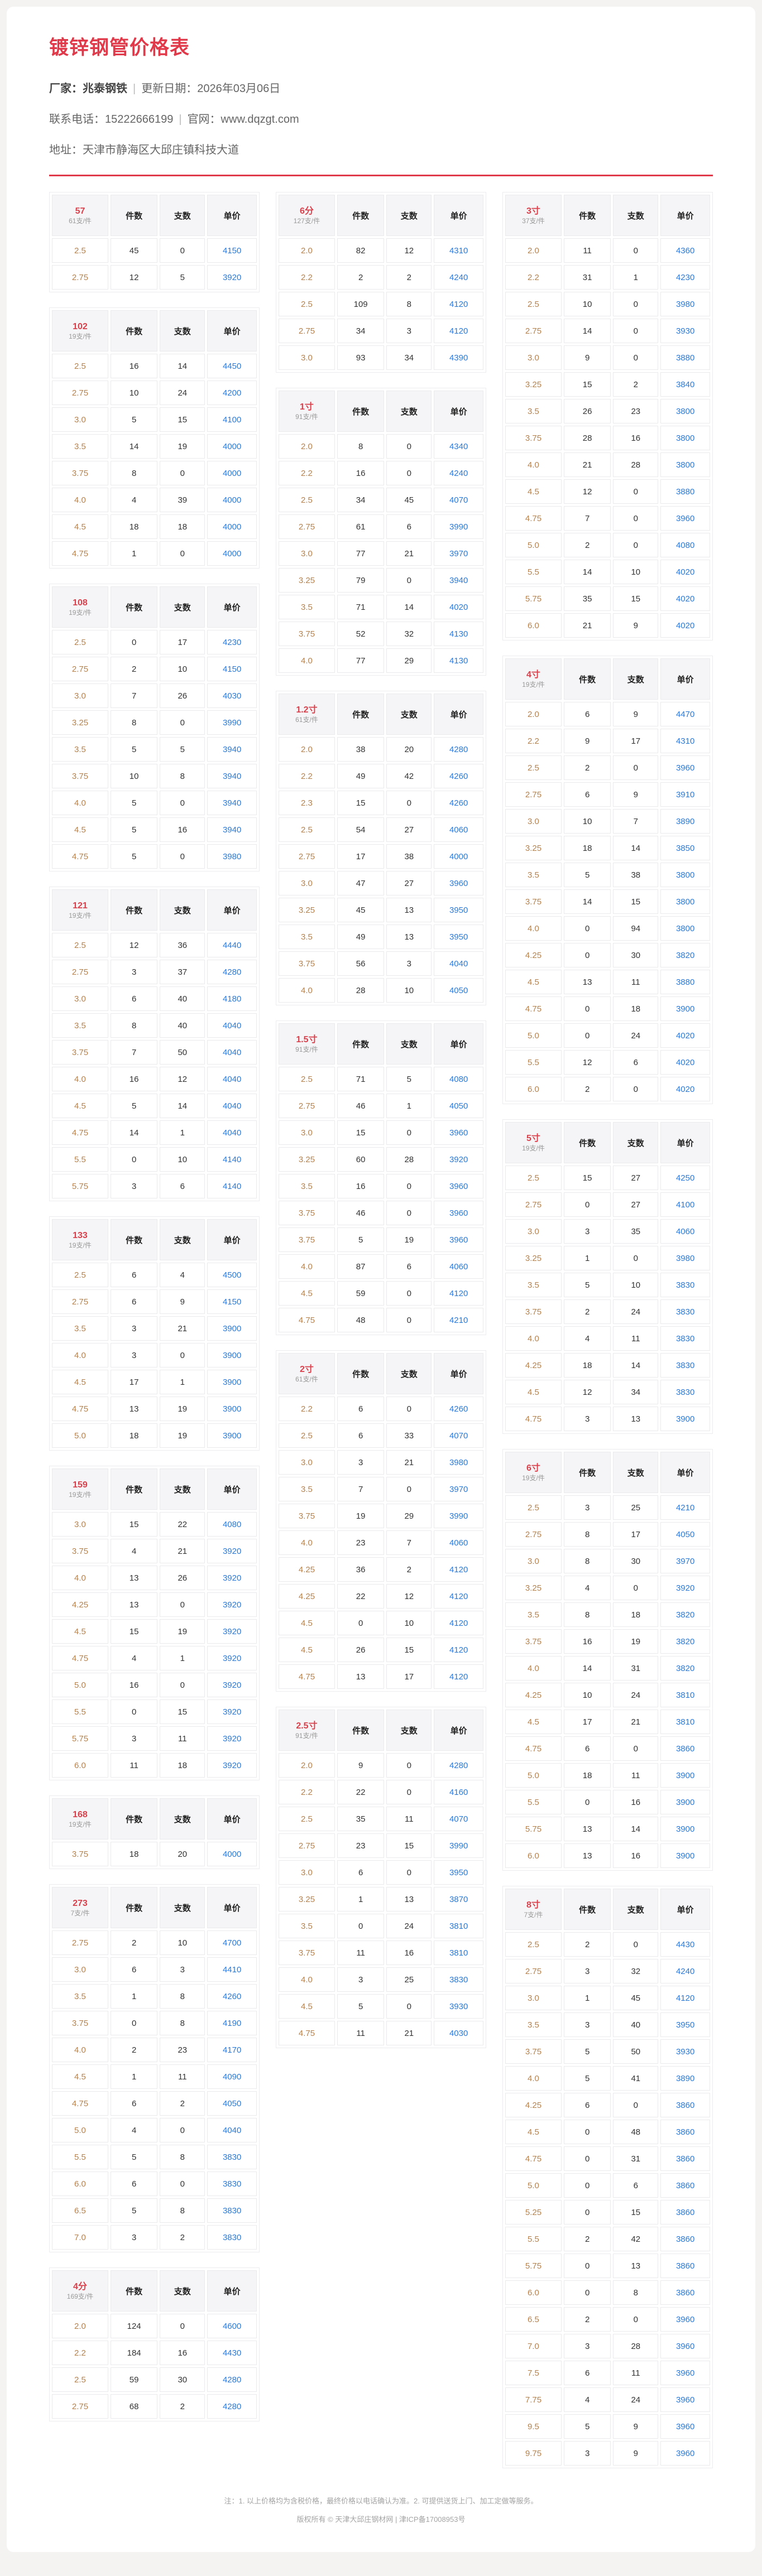 Image resolution: width=762 pixels, height=2576 pixels. Describe the element at coordinates (232, 393) in the screenshot. I see `price-link: 4200` at that location.